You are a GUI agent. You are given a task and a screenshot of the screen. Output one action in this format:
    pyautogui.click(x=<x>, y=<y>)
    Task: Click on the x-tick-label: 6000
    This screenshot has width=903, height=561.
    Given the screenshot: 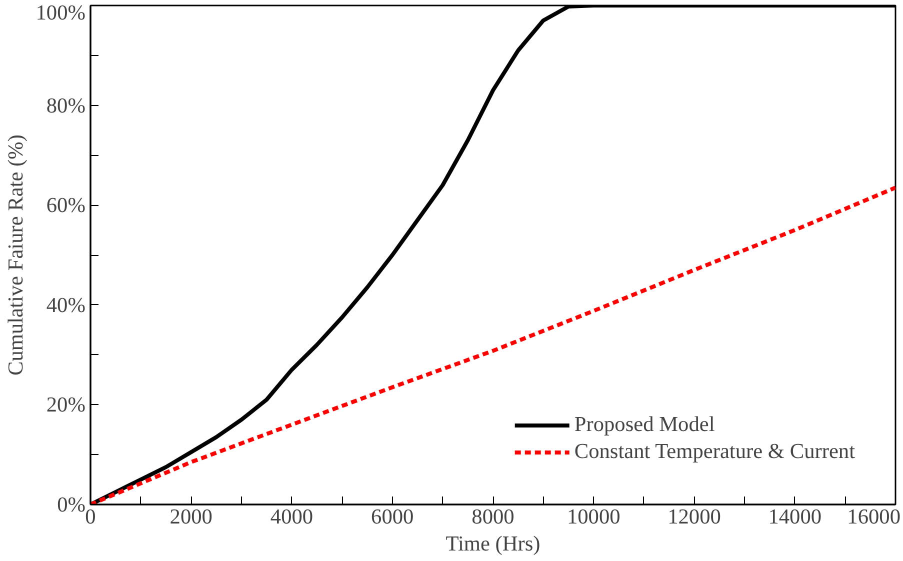 What is the action you would take?
    pyautogui.click(x=392, y=516)
    